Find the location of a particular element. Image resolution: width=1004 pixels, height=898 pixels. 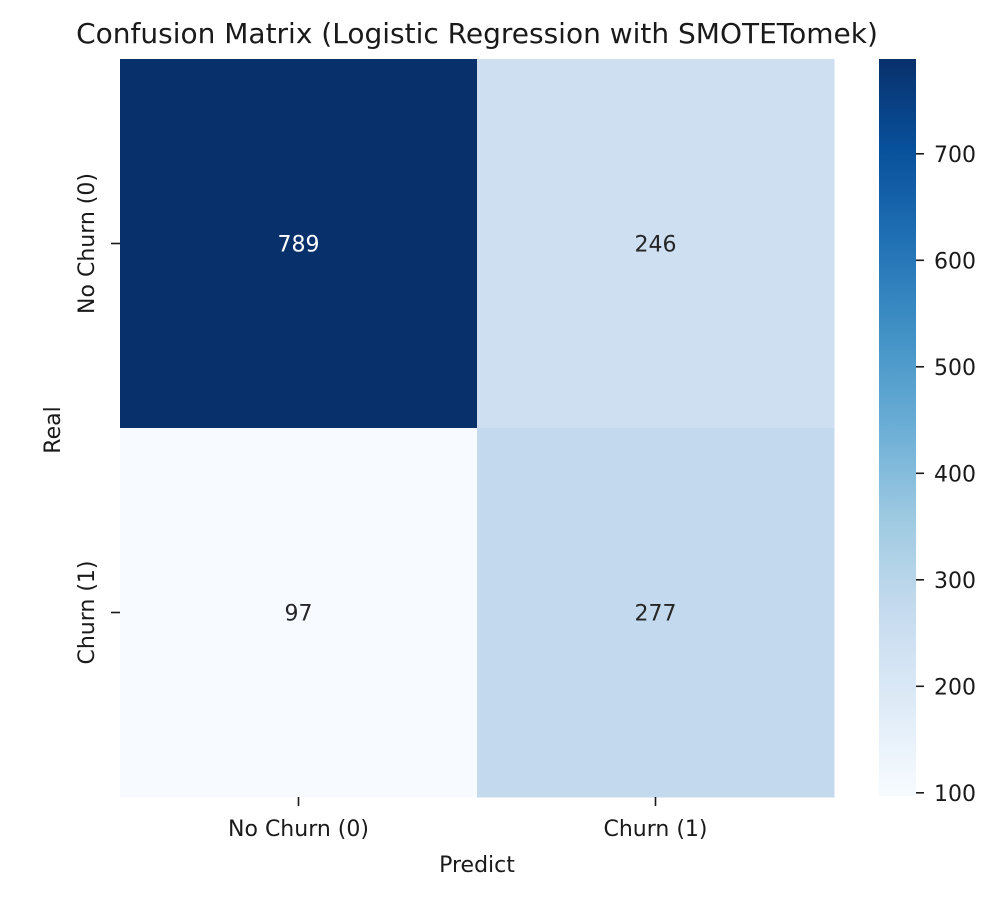

y-axis-label: Real is located at coordinates (53, 429).